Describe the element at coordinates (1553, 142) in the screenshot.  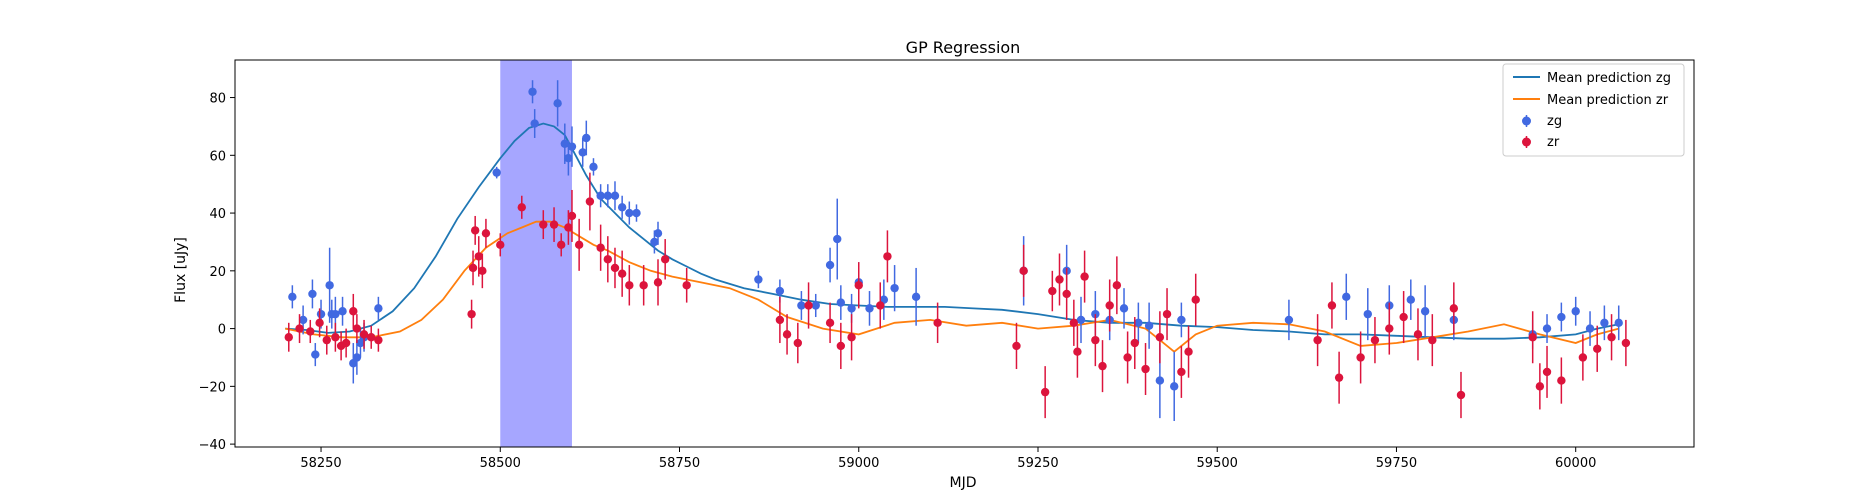
I see `legend-label-zr-points: zr` at that location.